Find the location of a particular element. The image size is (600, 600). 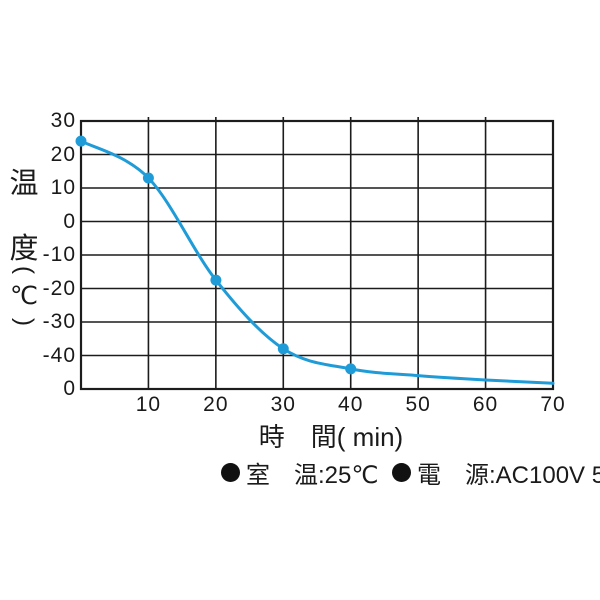

y-axis-title: 温 度 ( ℃ ) is located at coordinates (24, 300).